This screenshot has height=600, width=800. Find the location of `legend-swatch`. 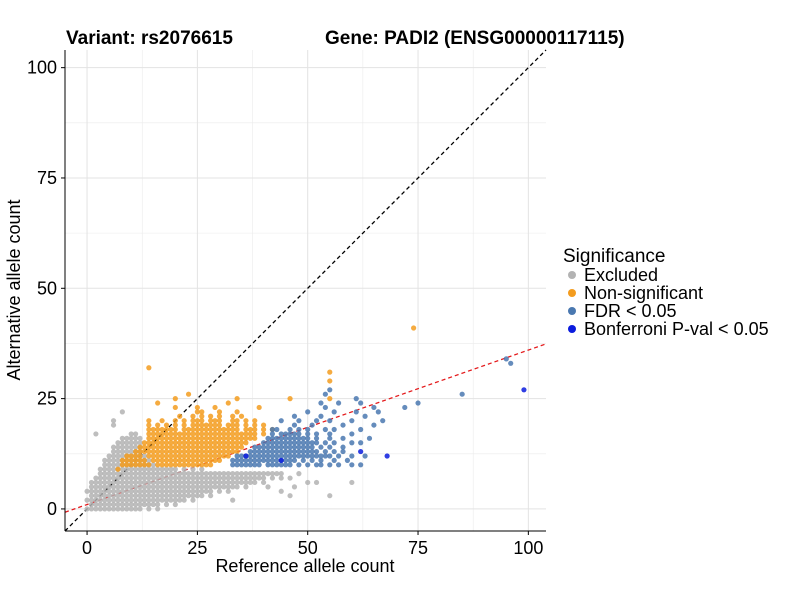

legend-swatch is located at coordinates (572, 311).